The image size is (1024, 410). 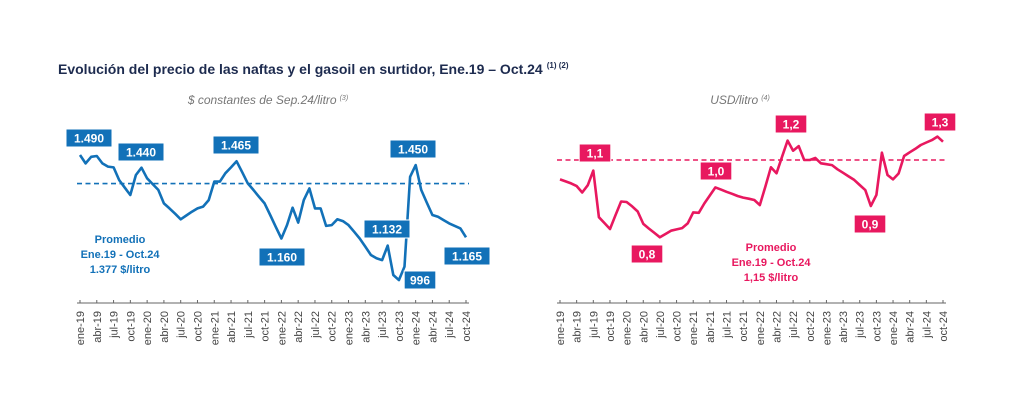 What do you see at coordinates (771, 278) in the screenshot?
I see `average-label: 1,15 $/litro` at bounding box center [771, 278].